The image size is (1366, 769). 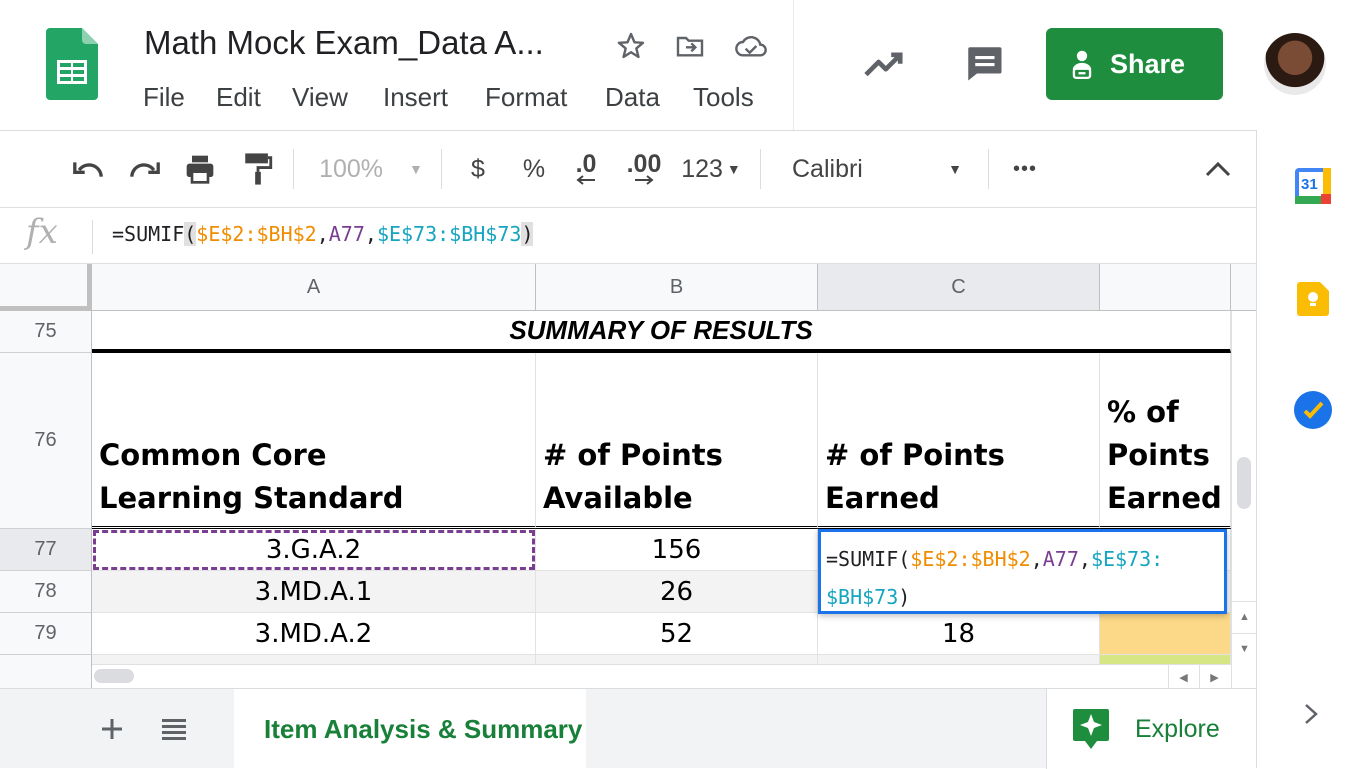 I want to click on menu-tools: Tools, so click(x=723, y=97).